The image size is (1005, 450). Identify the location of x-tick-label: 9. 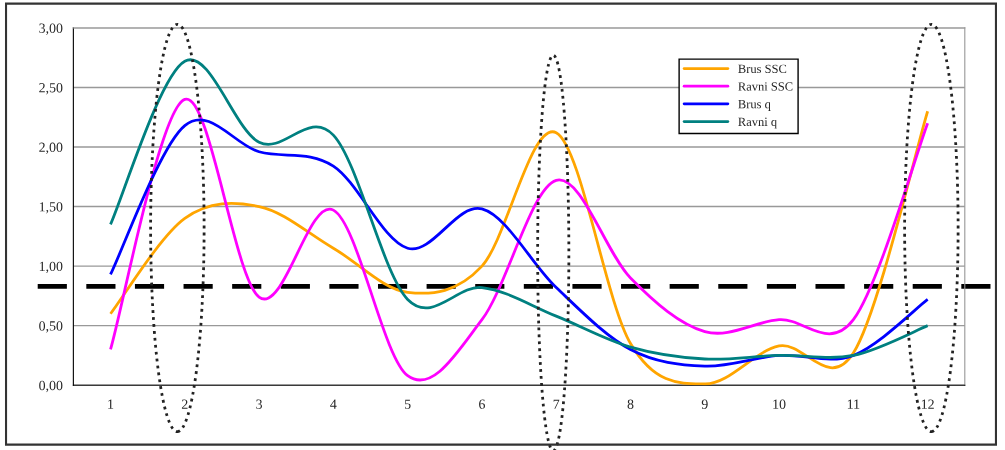
(704, 404).